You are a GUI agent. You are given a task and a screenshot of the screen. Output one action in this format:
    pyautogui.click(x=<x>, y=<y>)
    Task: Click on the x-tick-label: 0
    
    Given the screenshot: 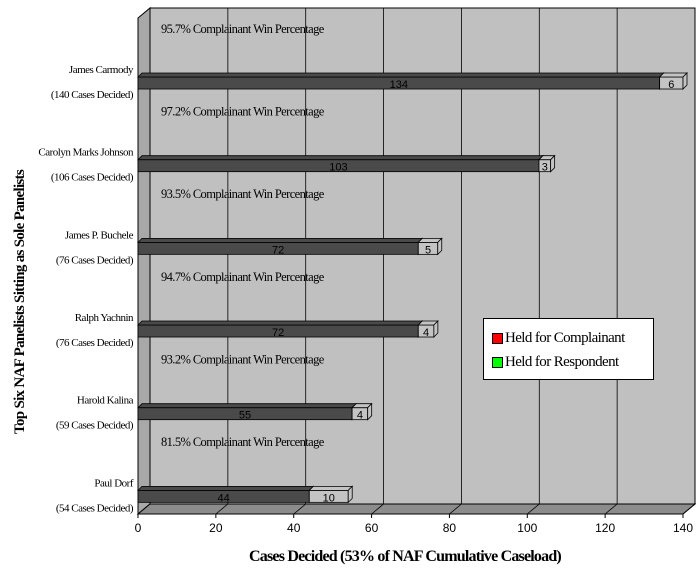 What is the action you would take?
    pyautogui.click(x=138, y=528)
    